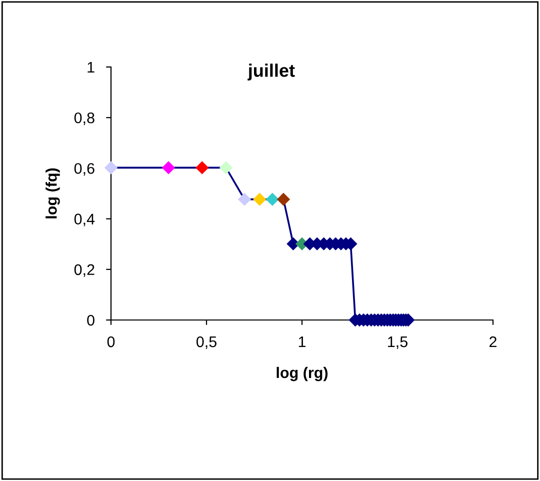 Image resolution: width=540 pixels, height=481 pixels. What do you see at coordinates (84, 169) in the screenshot?
I see `y-tick-label: 0,6` at bounding box center [84, 169].